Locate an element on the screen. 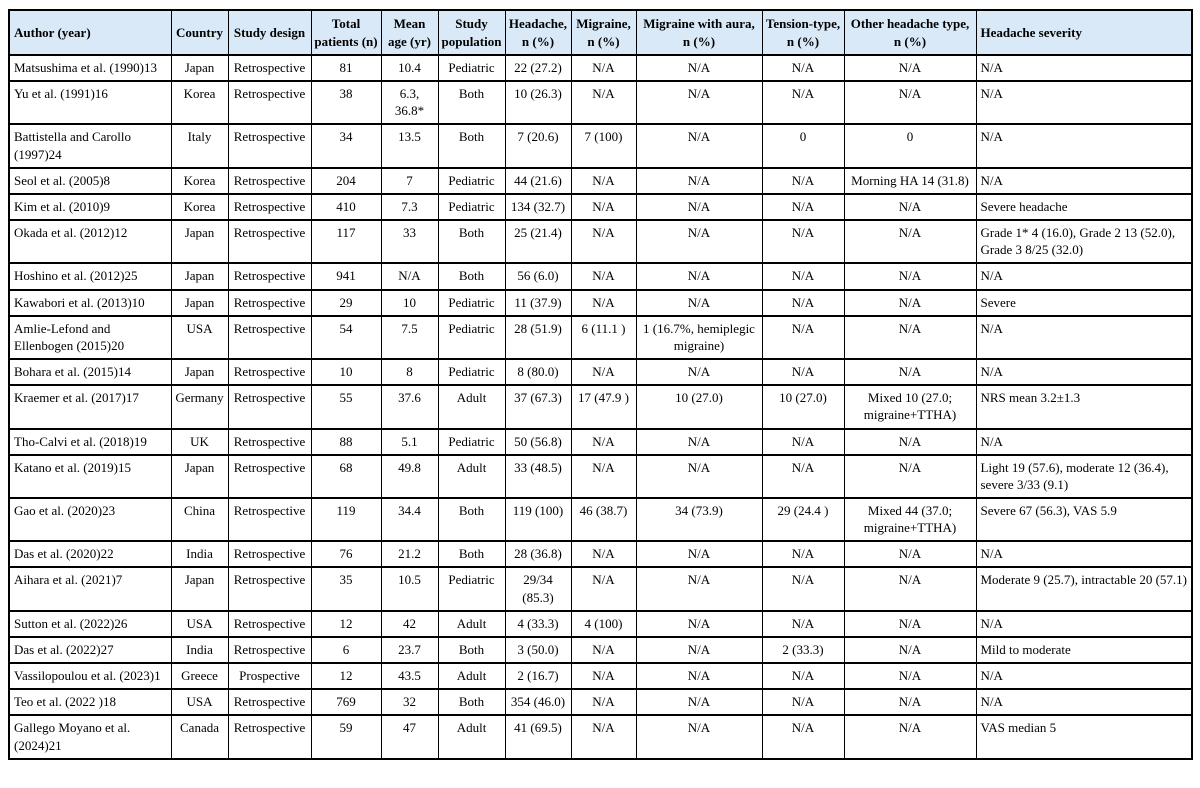 The height and width of the screenshot is (788, 1200). cell-author: Tho-Calvi et al. (2018)19 is located at coordinates (90, 441).